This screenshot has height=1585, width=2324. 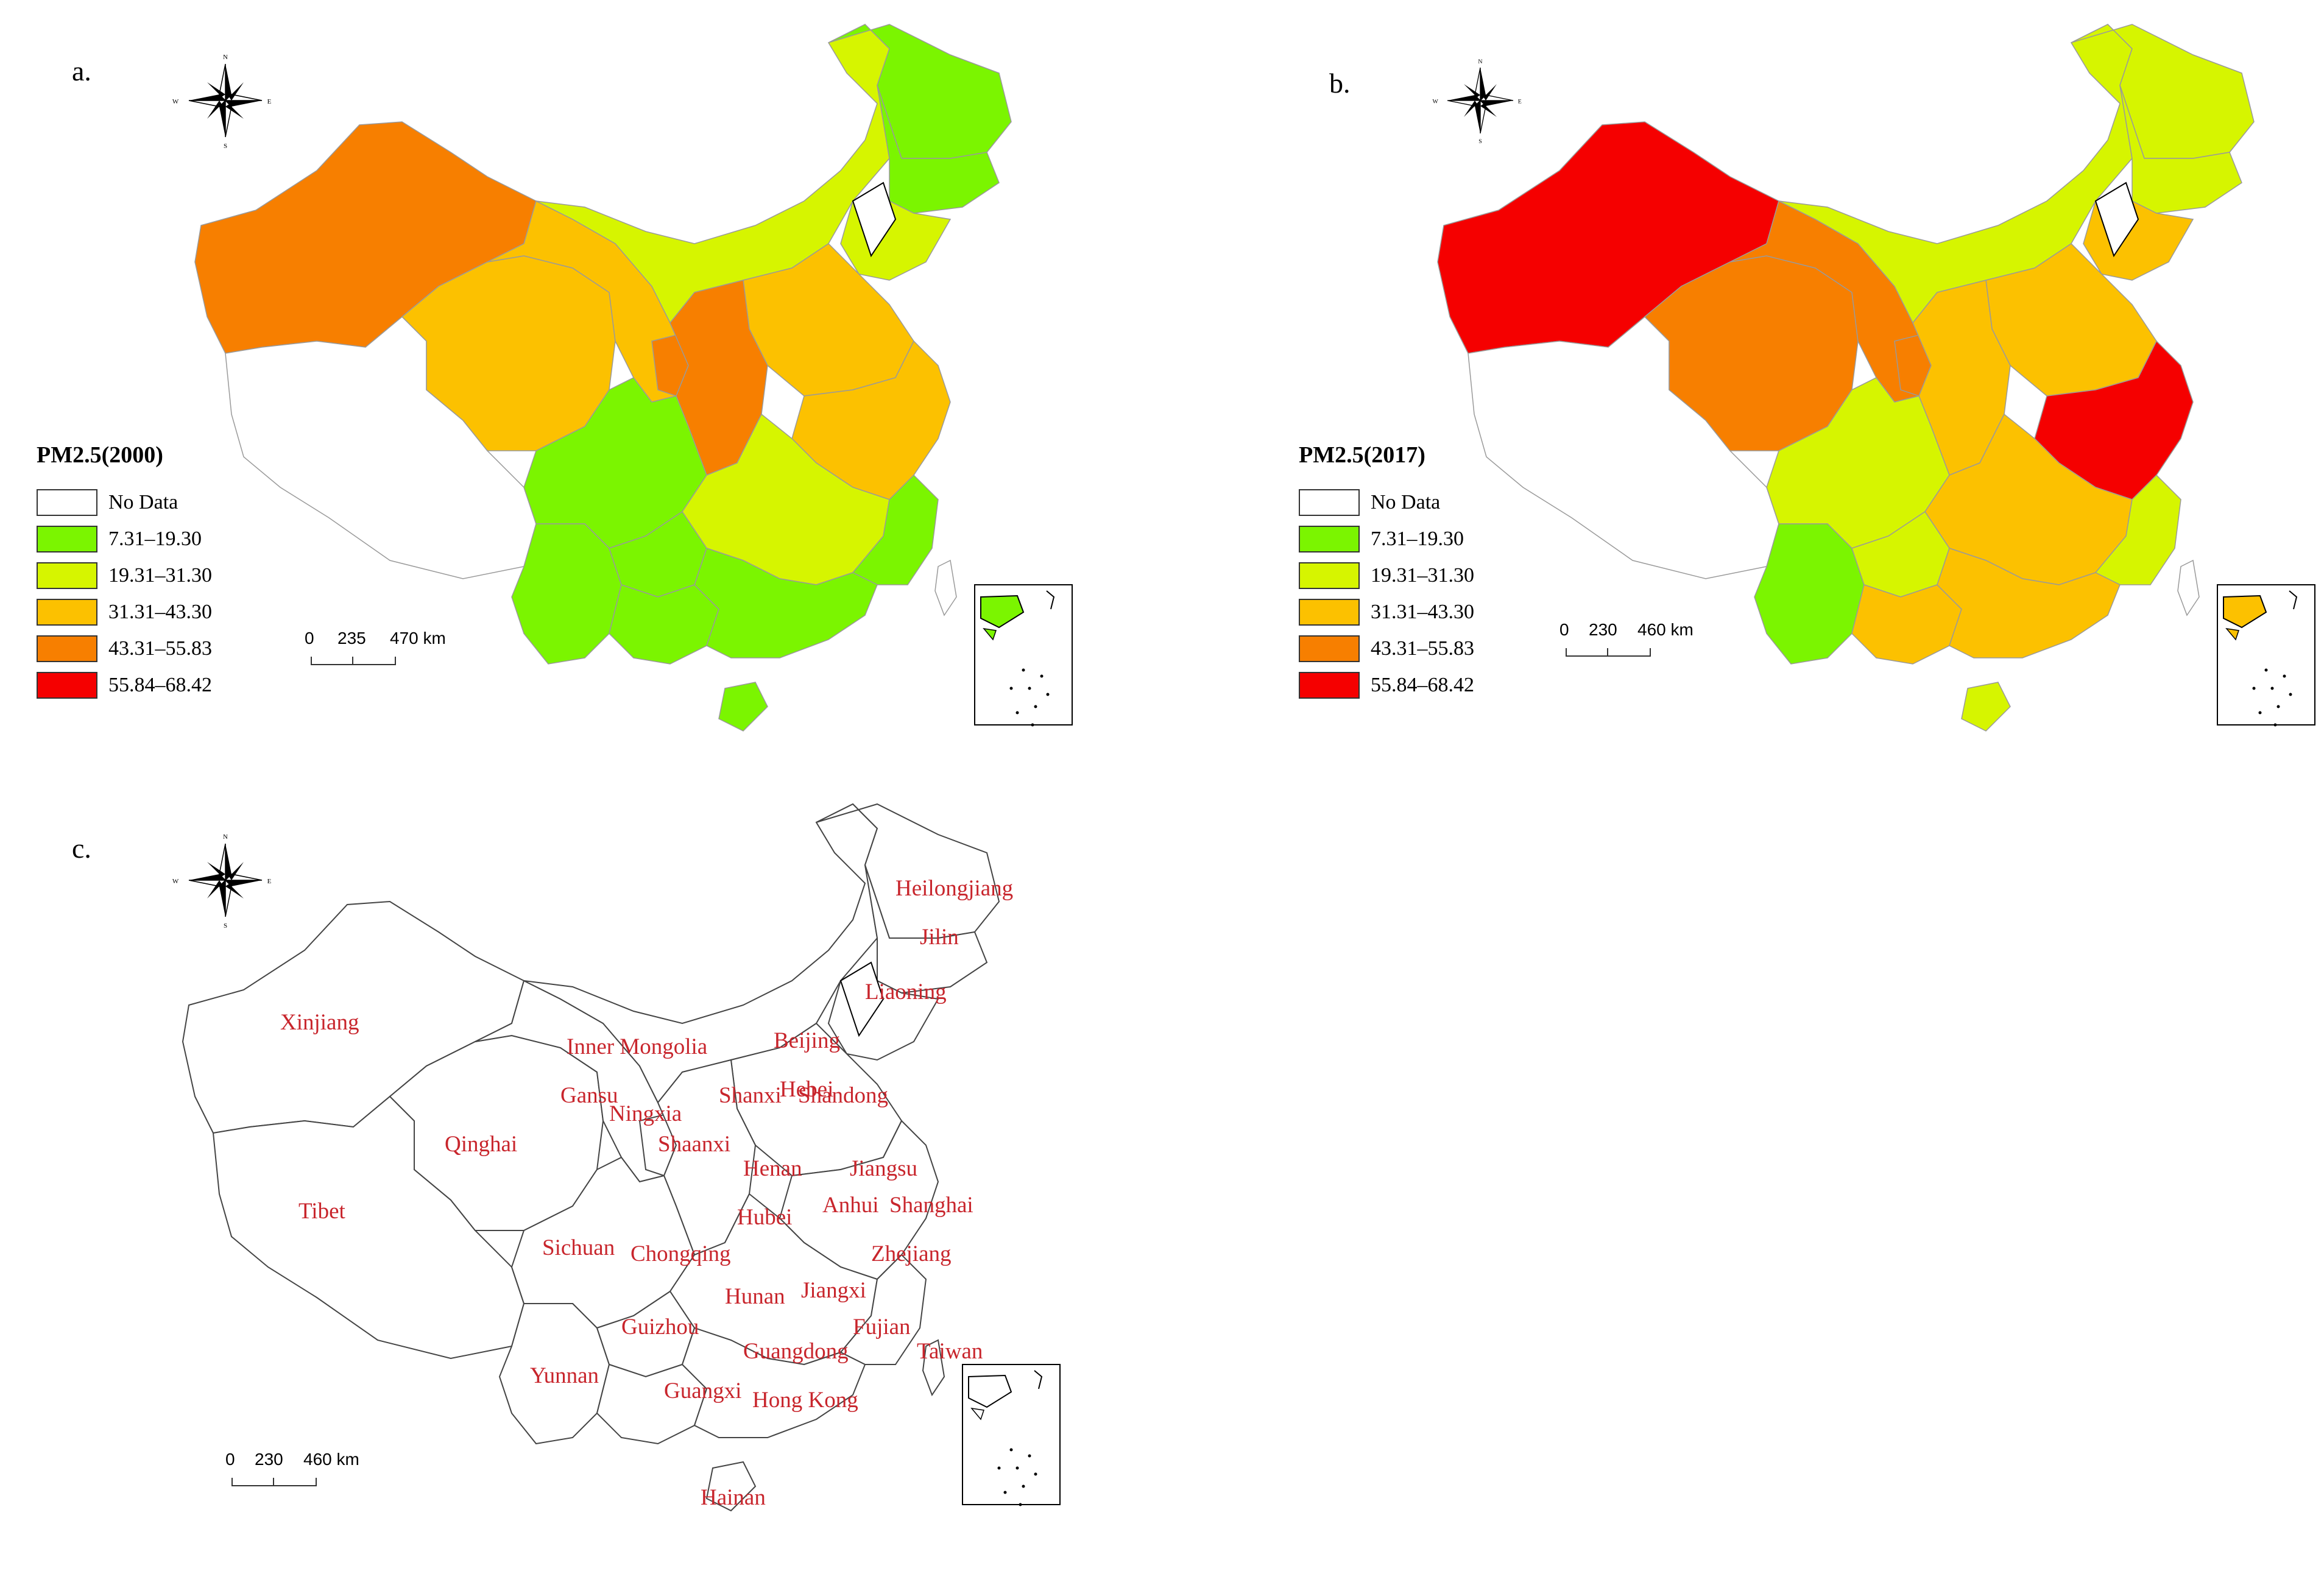 What do you see at coordinates (906, 992) in the screenshot?
I see `province-label: Liaoning` at bounding box center [906, 992].